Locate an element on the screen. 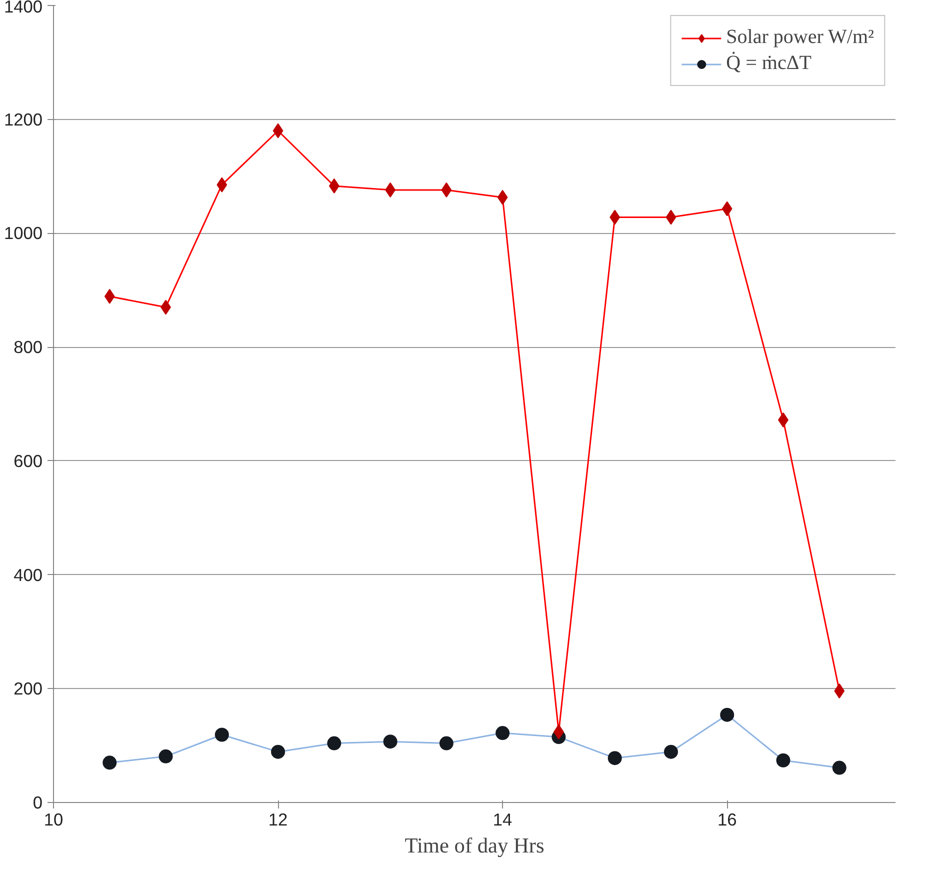 The image size is (927, 873). y-tick-label: 600 is located at coordinates (28, 460).